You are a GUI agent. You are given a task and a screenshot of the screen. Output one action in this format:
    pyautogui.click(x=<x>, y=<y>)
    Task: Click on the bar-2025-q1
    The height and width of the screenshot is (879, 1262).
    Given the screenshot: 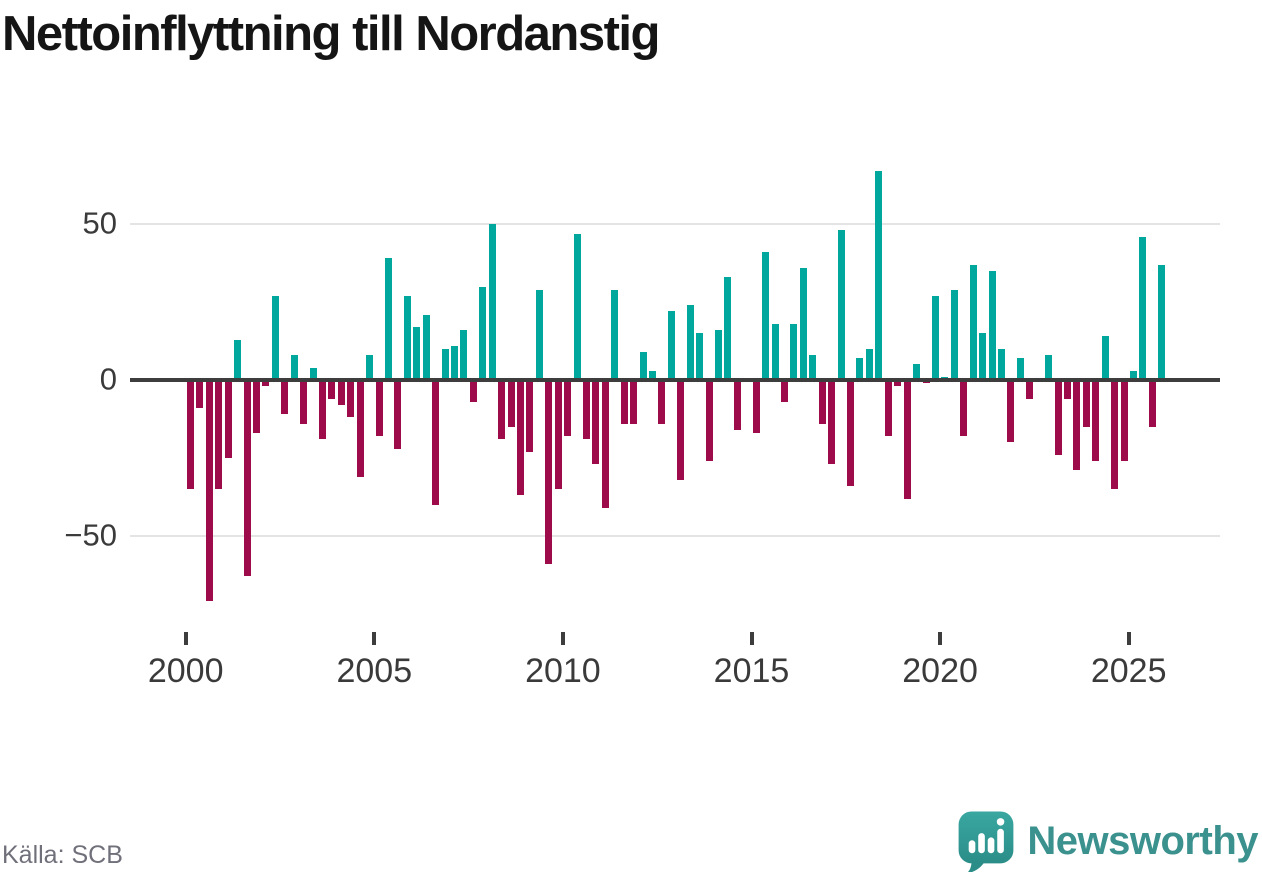 What is the action you would take?
    pyautogui.click(x=1133, y=375)
    